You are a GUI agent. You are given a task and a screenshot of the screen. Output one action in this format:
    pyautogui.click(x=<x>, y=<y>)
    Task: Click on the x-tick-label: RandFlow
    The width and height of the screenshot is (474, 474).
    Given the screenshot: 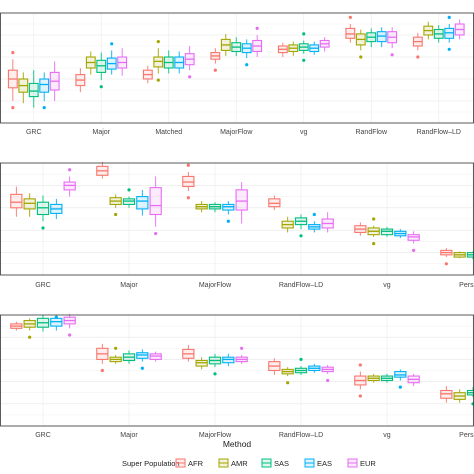 What is the action you would take?
    pyautogui.click(x=371, y=132)
    